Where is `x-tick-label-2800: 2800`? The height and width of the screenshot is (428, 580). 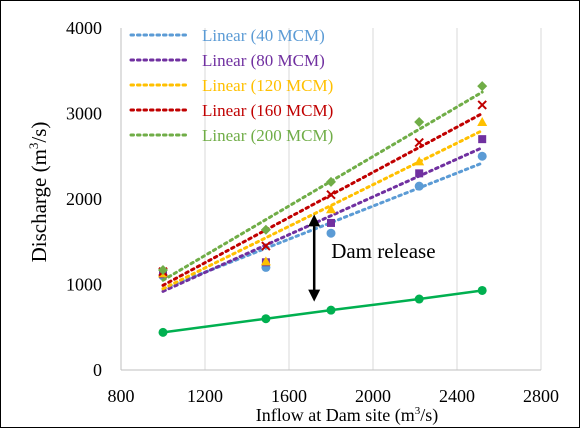
x-tick-label-2800: 2800 is located at coordinates (541, 396).